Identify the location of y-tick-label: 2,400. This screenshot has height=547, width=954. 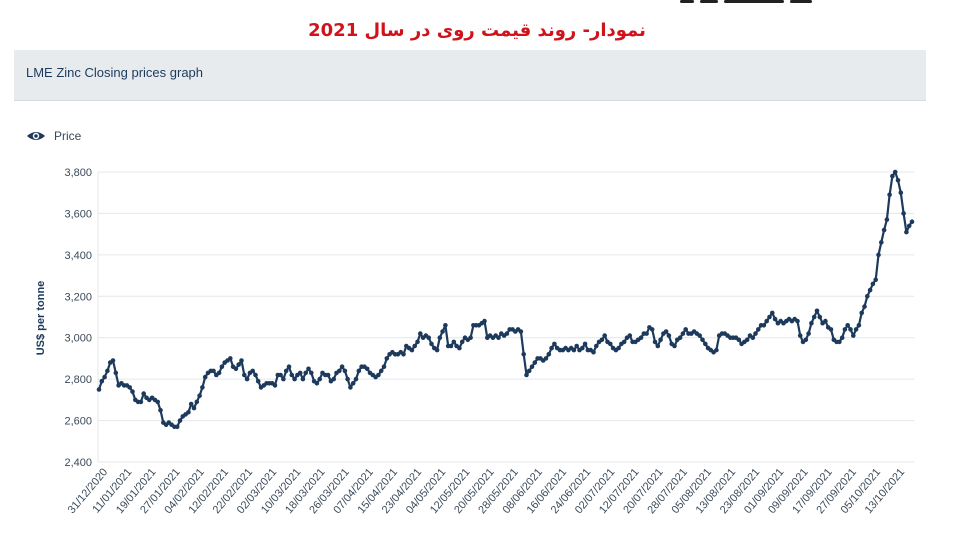
(78, 463).